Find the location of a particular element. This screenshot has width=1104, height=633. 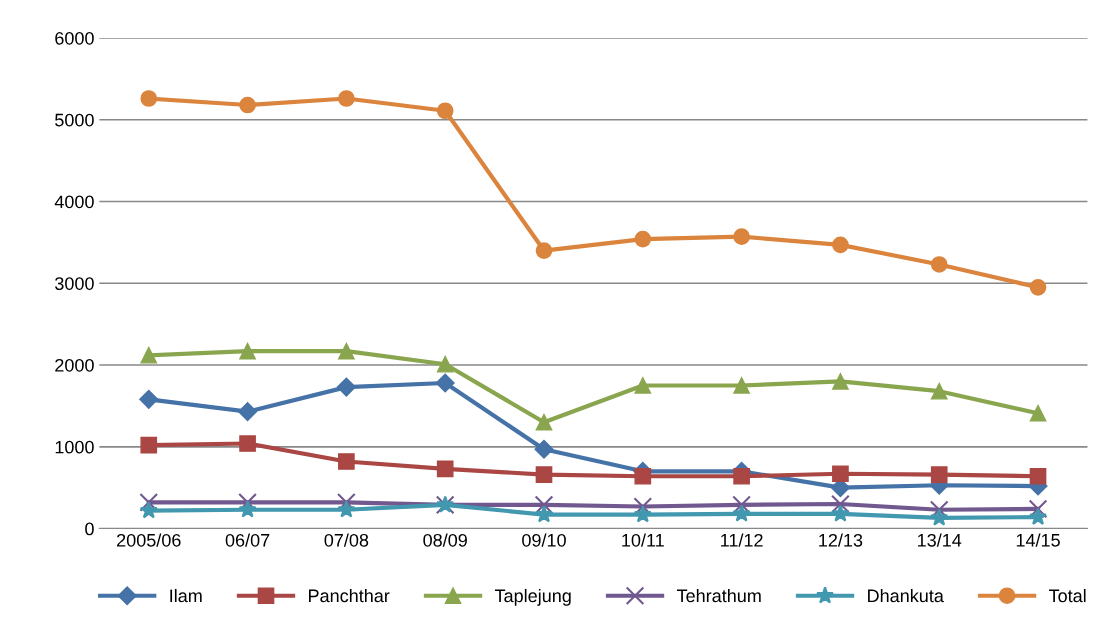

y-tick-label: 6000 is located at coordinates (74, 38).